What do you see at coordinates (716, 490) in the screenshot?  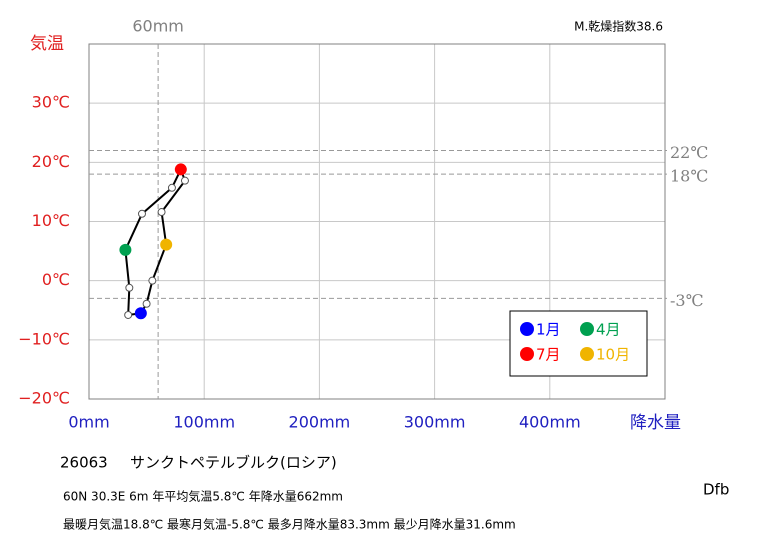 I see `climate-class: Dfb` at bounding box center [716, 490].